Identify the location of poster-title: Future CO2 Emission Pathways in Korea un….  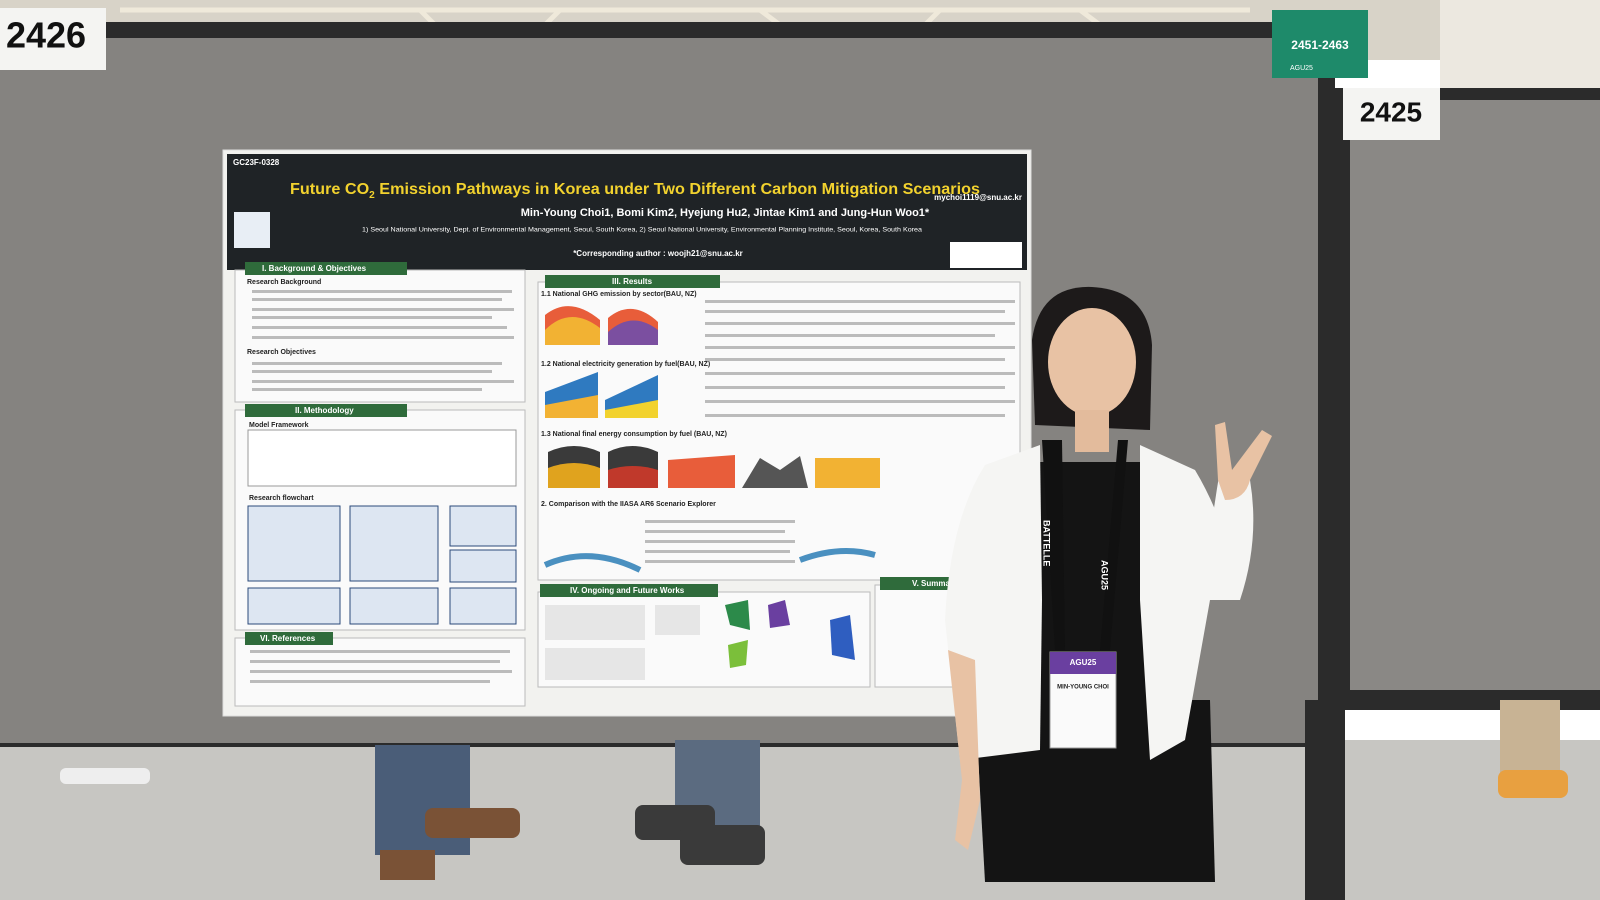
(635, 190).